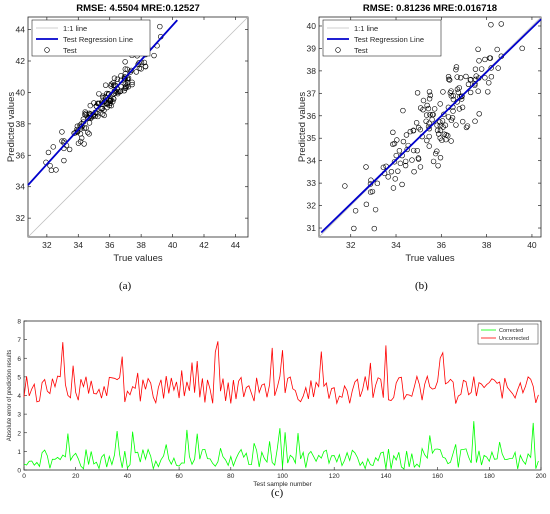 This screenshot has width=550, height=514. I want to click on y-tick-label: 33, so click(312, 183).